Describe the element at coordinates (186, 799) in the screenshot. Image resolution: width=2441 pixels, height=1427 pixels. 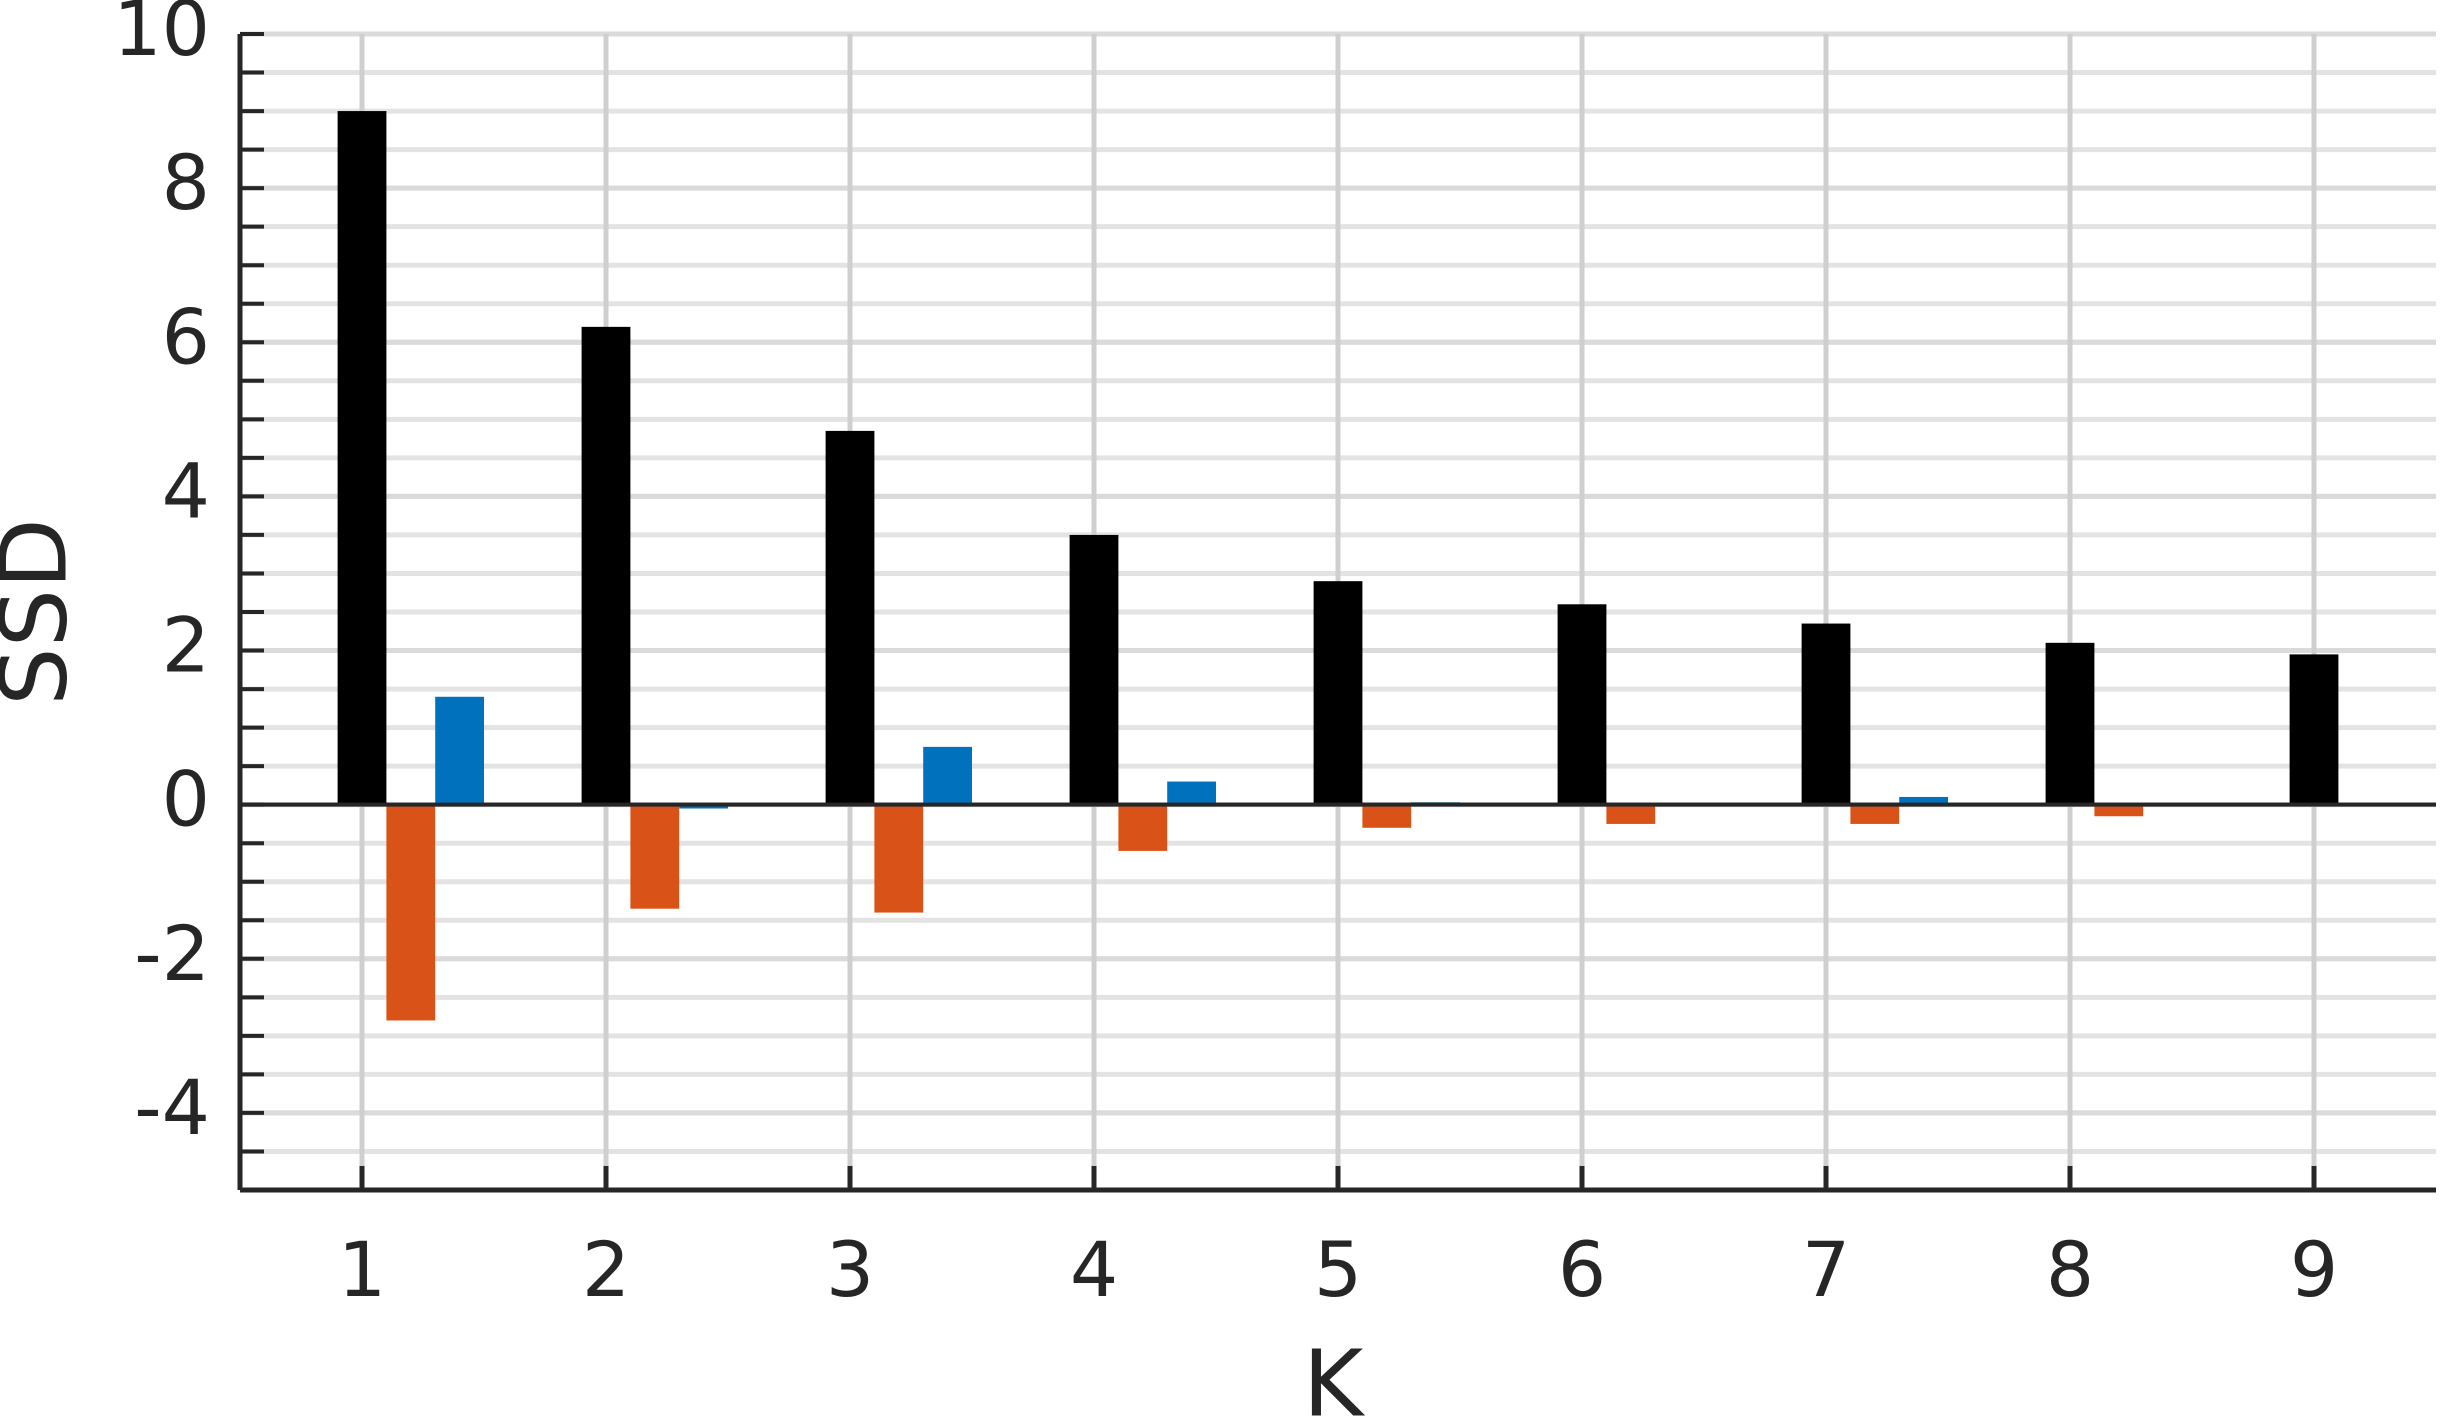
I see `y-tick-label: 0` at that location.